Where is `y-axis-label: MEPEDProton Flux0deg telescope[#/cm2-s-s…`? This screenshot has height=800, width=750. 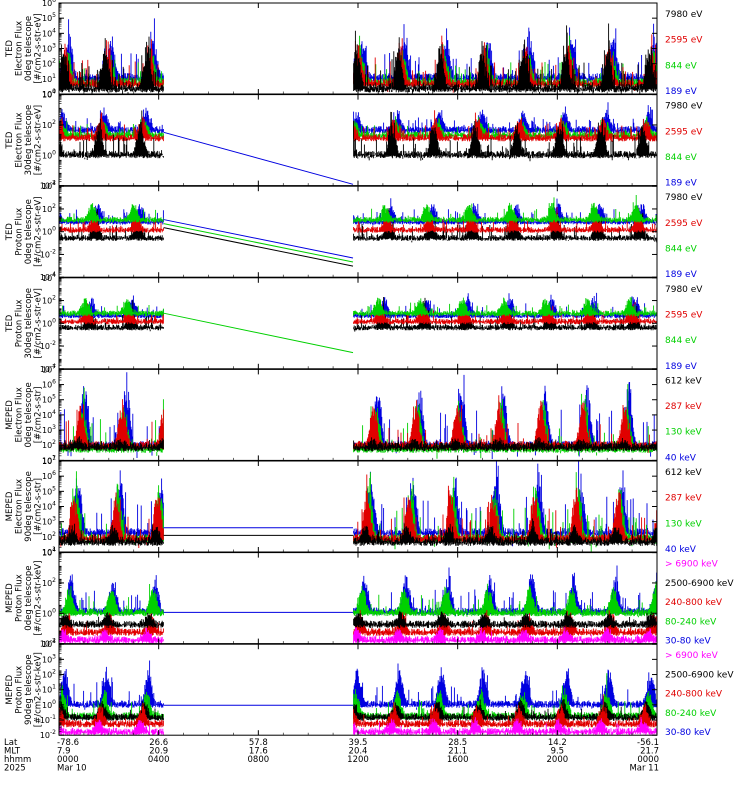
y-axis-label: MEPEDProton Flux0deg telescope[#/cm2-s-s… is located at coordinates (24, 598).